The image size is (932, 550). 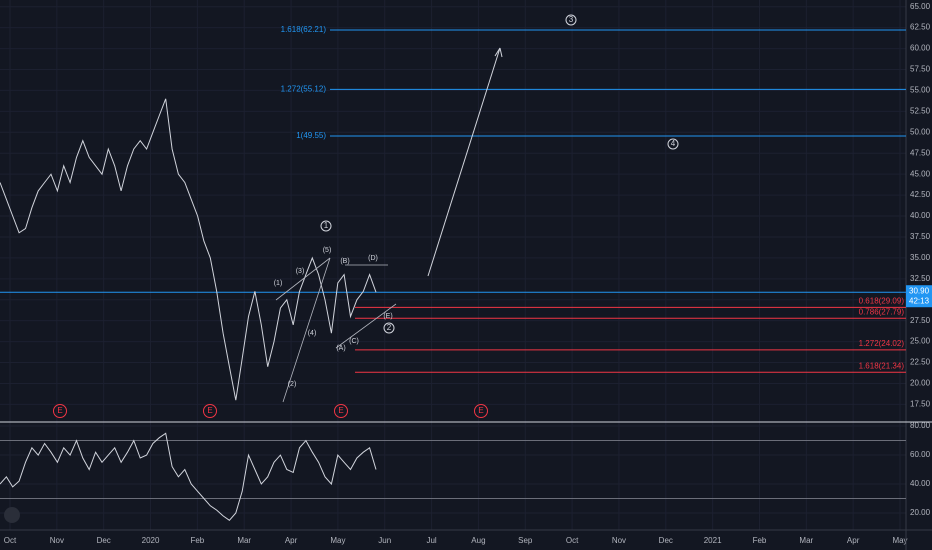 What do you see at coordinates (464, 162) in the screenshot?
I see `projection-arrow` at bounding box center [464, 162].